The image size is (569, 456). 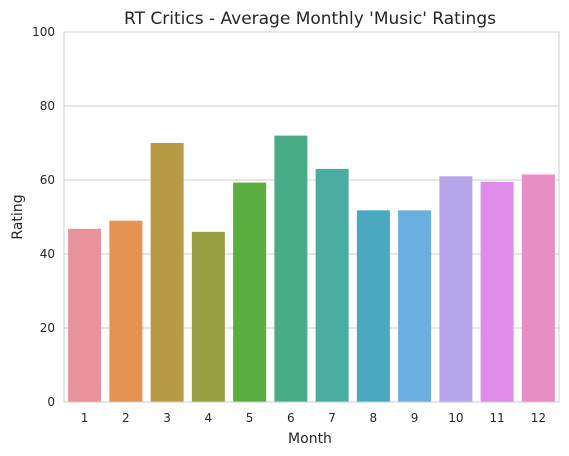 What do you see at coordinates (496, 418) in the screenshot?
I see `x-tick-label: 11` at bounding box center [496, 418].